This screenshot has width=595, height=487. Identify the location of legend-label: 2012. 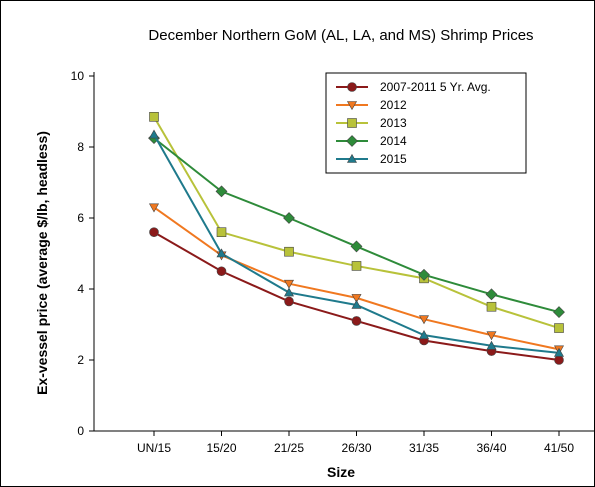
(393, 105).